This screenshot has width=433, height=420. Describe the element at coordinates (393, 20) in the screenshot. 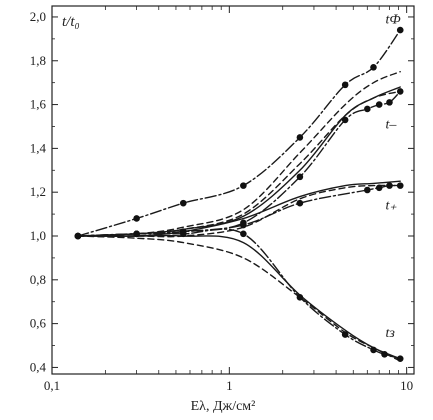

I see `series-label-0: tФ` at that location.